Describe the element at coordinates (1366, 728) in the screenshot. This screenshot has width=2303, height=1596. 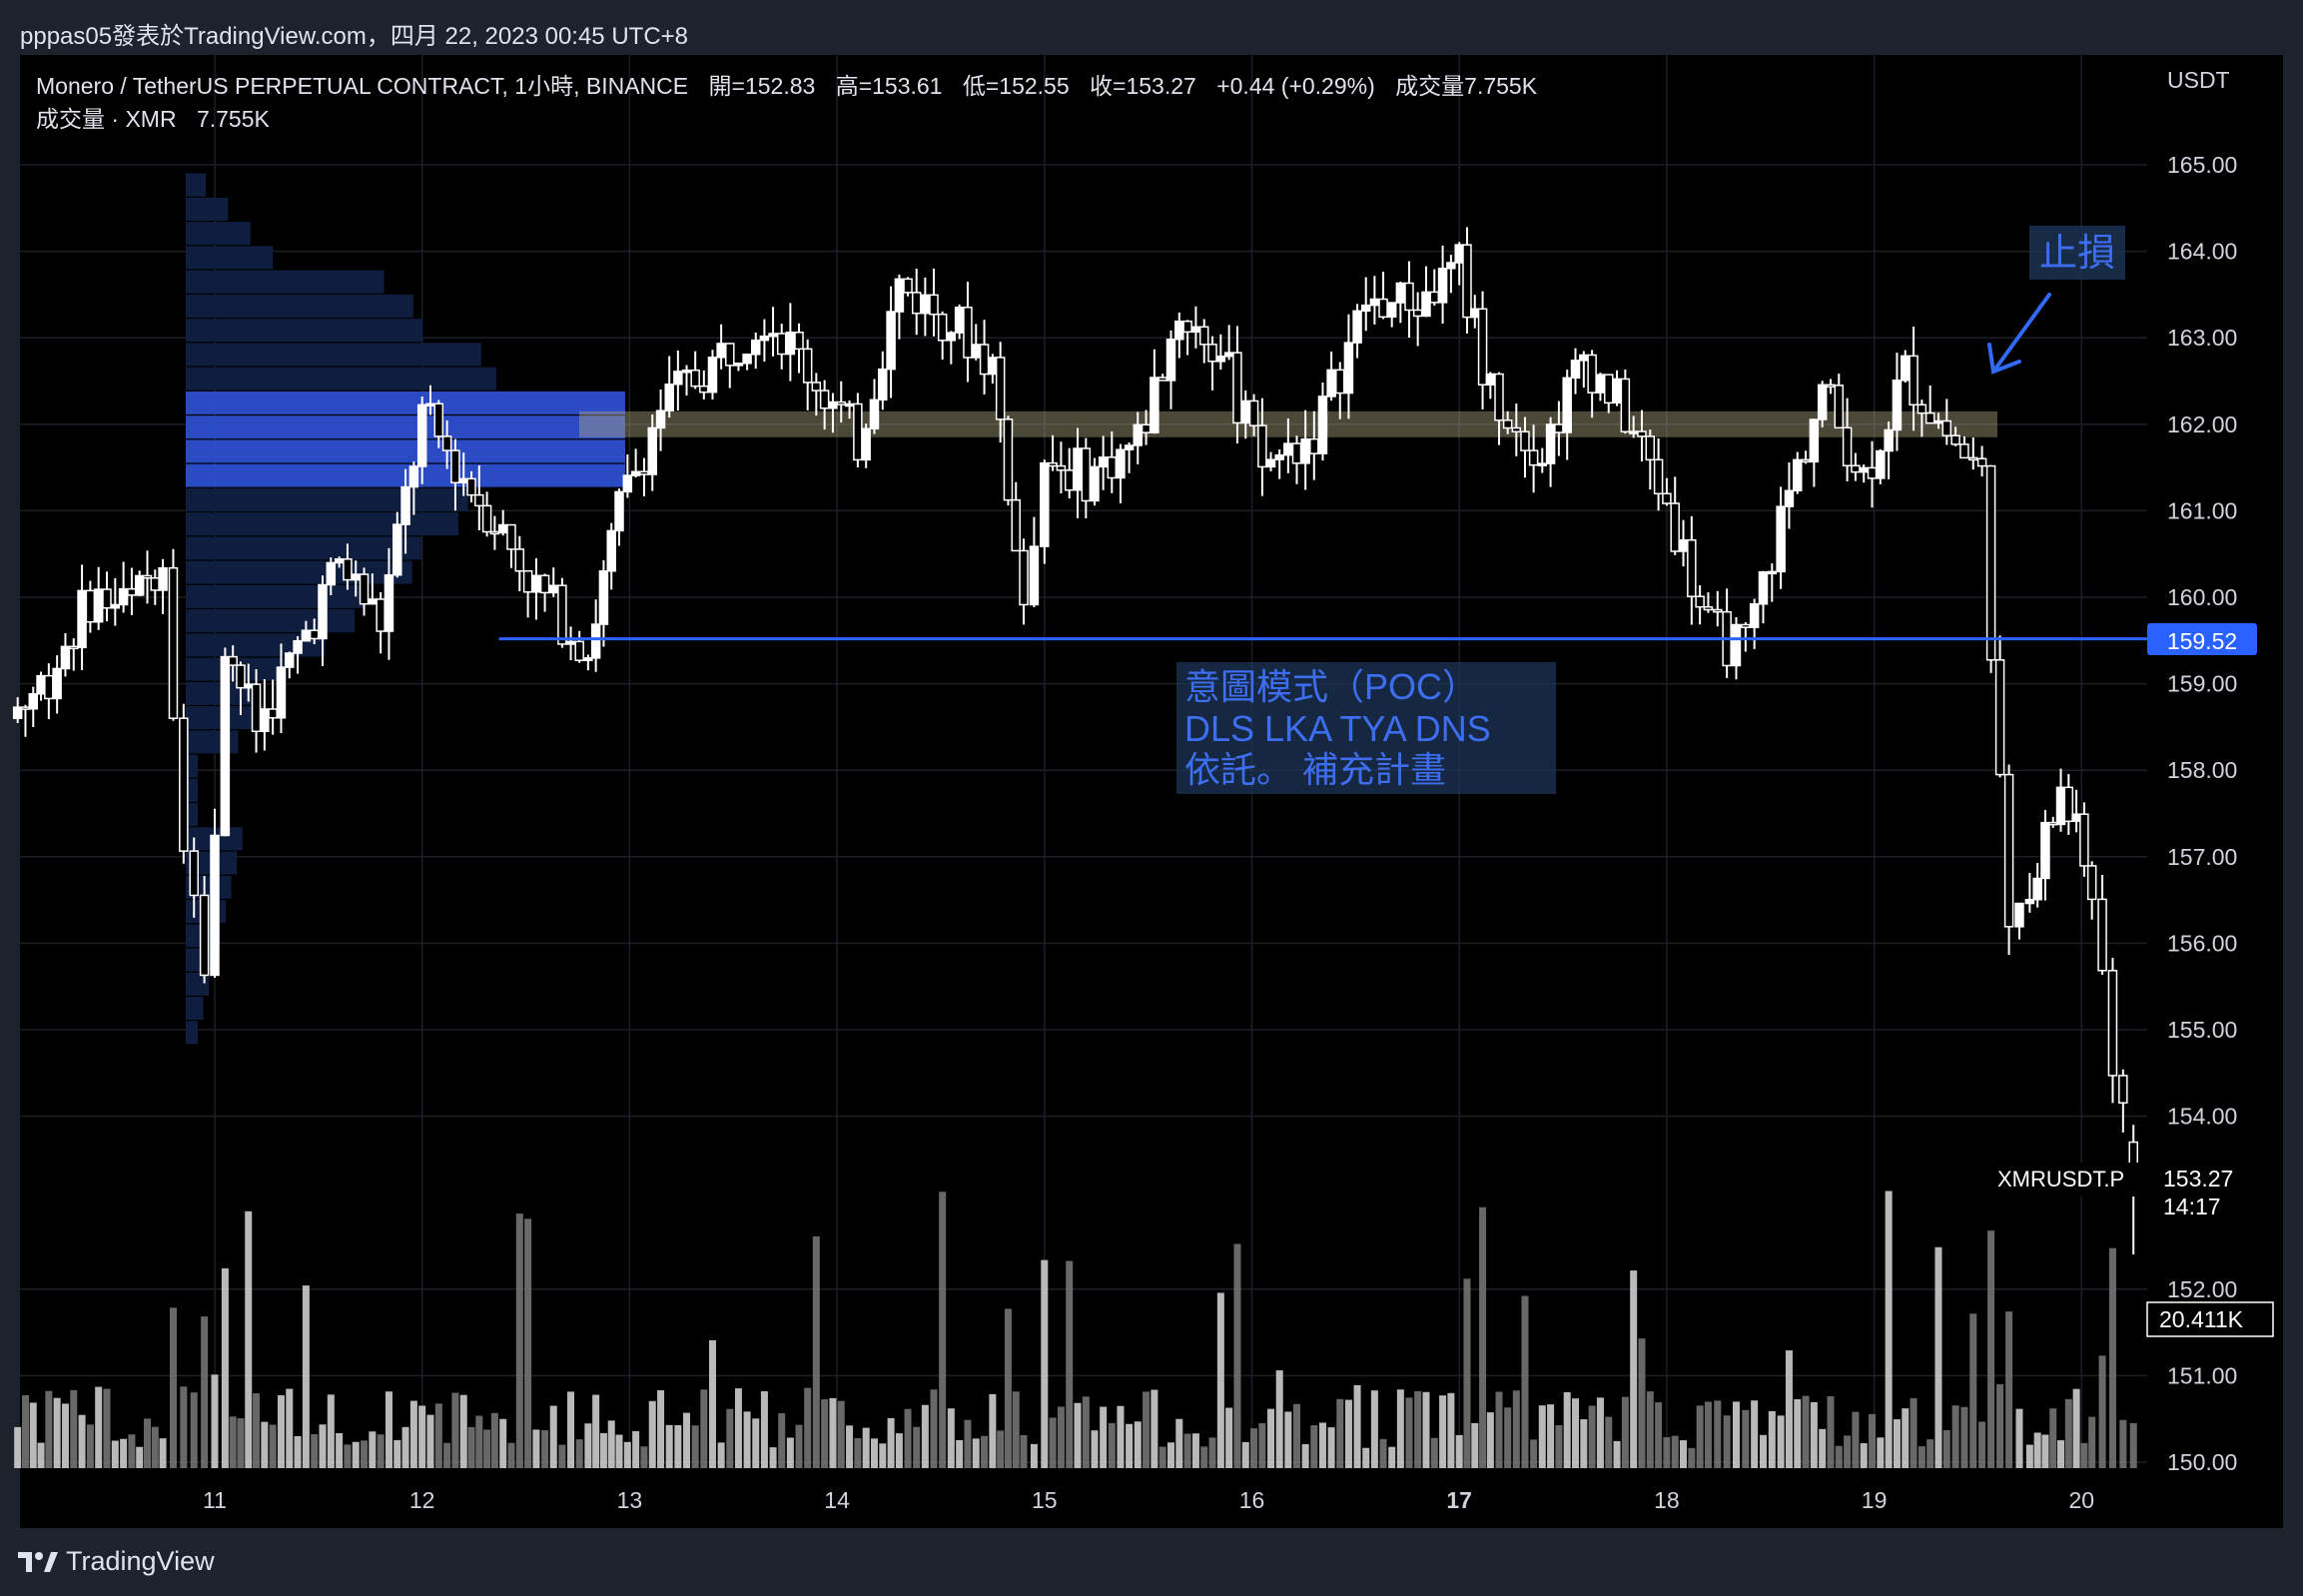
I see `poc-annotation-box` at that location.